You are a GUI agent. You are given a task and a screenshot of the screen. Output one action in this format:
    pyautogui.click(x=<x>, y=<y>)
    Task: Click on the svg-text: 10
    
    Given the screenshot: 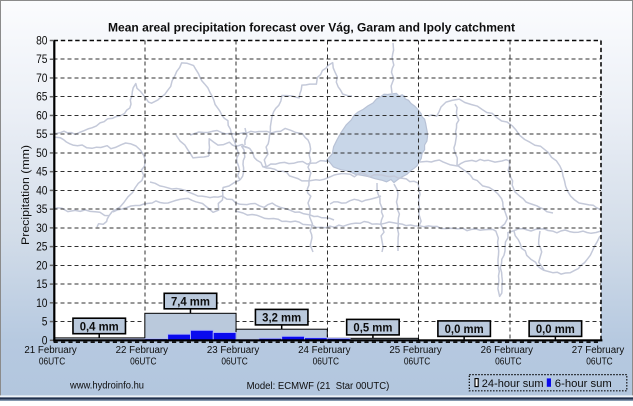 What is the action you would take?
    pyautogui.click(x=42, y=303)
    